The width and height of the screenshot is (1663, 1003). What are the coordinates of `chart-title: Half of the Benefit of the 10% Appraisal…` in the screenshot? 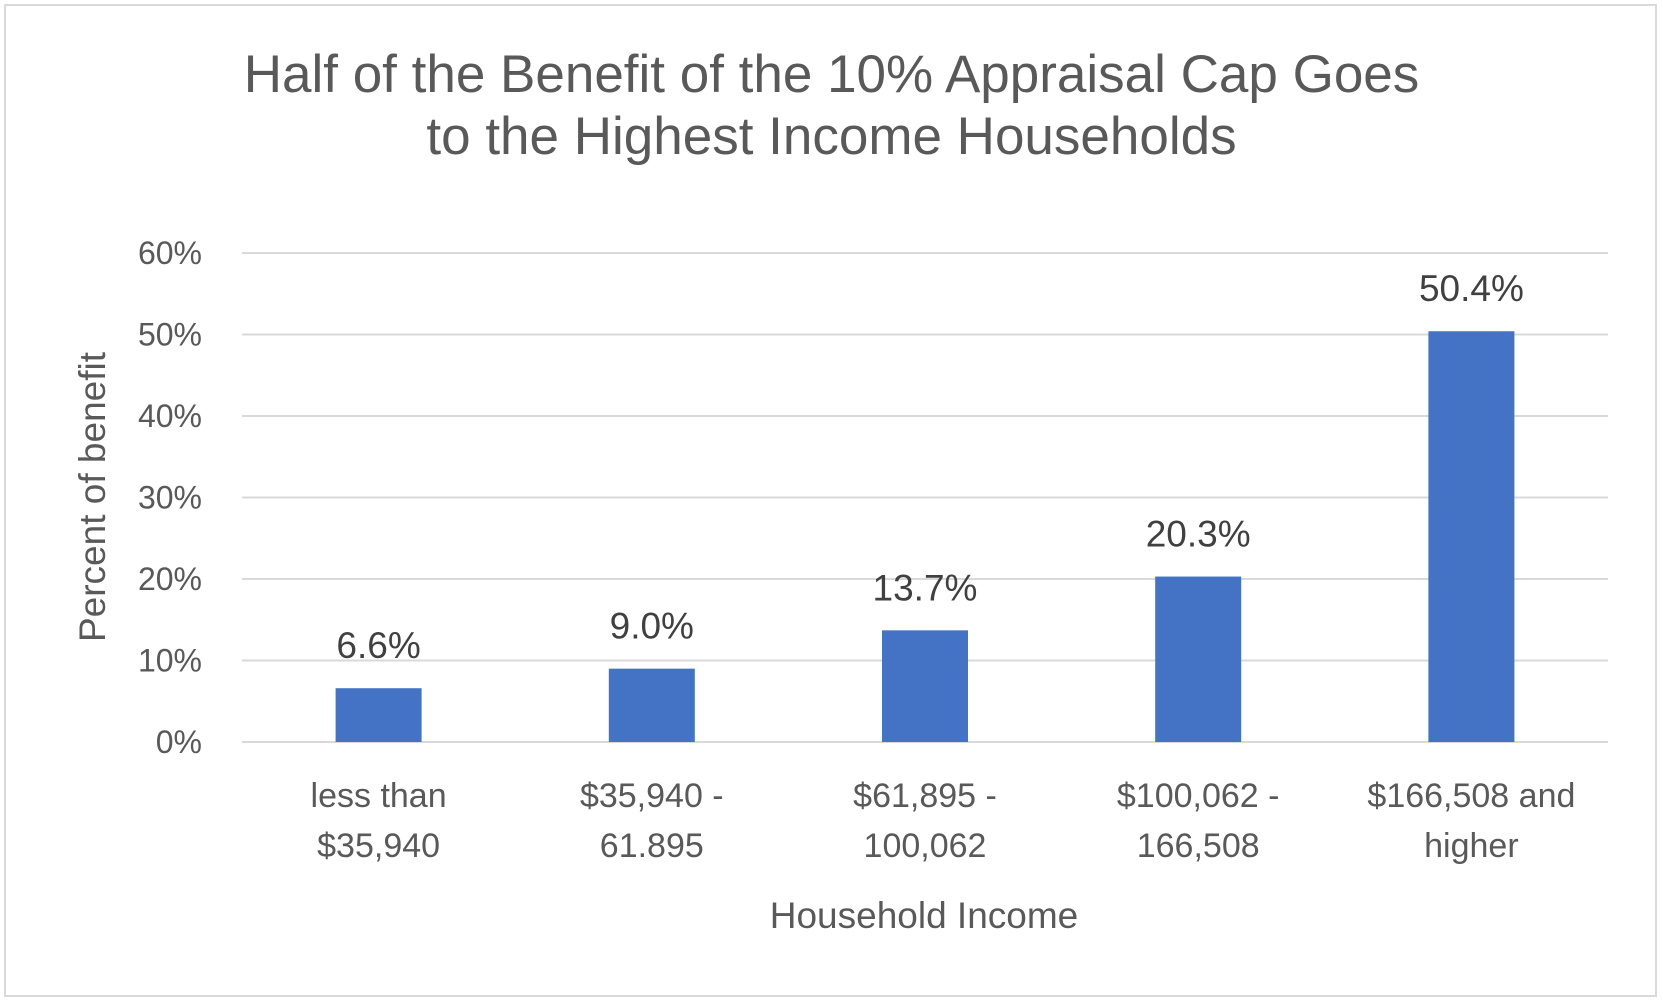 It's located at (831, 106).